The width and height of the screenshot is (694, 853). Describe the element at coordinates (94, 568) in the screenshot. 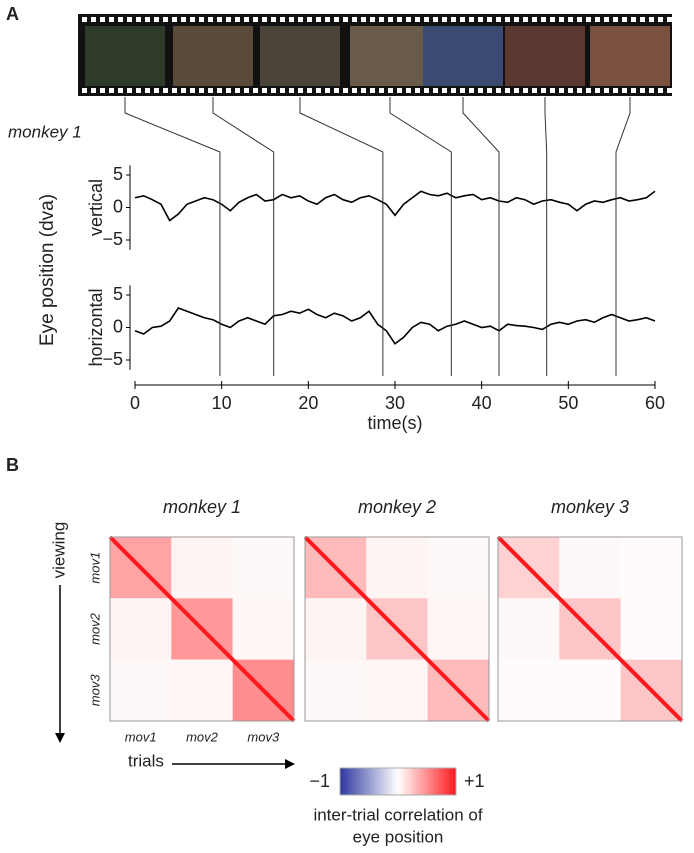

I see `movie-row-label: mov1` at that location.